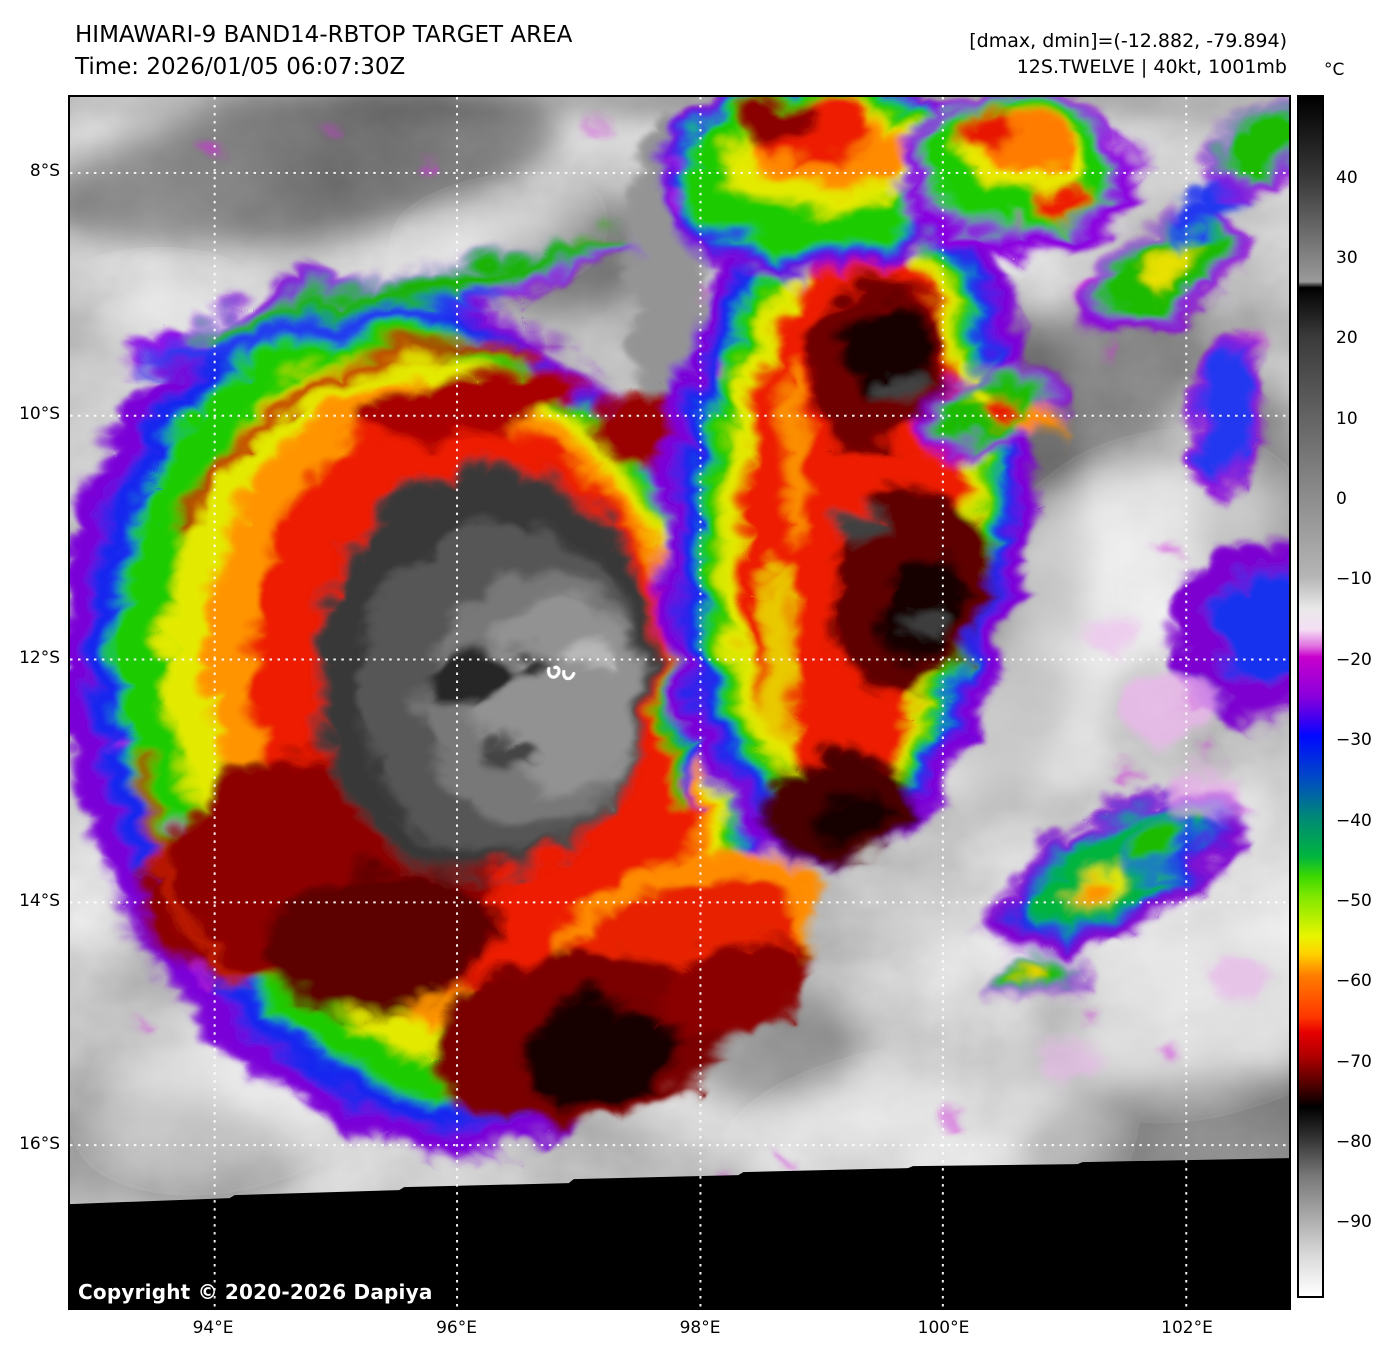  I want to click on colorbar-tick-label: −30, so click(1354, 740).